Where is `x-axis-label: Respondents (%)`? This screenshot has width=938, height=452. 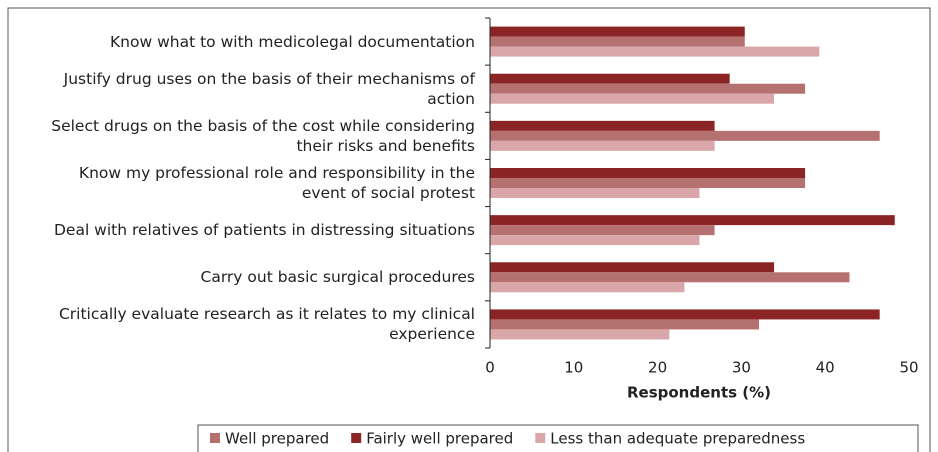 x-axis-label: Respondents (%) is located at coordinates (699, 393).